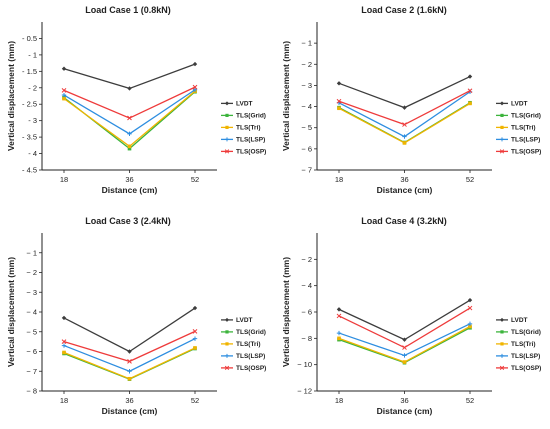 This screenshot has height=429, width=550. I want to click on y-tick-label: - 3.5, so click(29, 137).